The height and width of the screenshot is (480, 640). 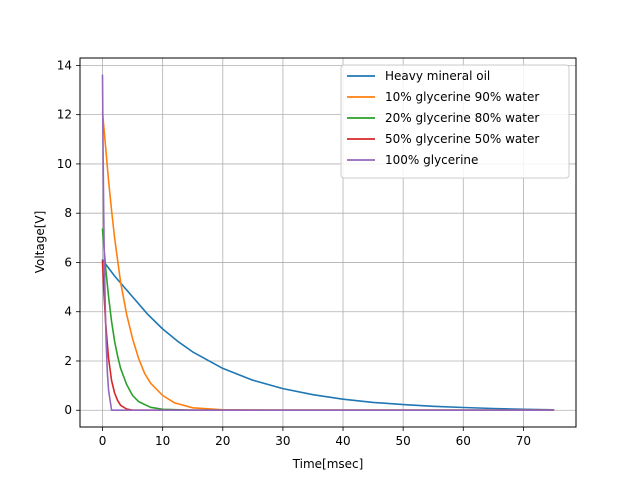 I want to click on y-tick-label: 4, so click(x=68, y=312).